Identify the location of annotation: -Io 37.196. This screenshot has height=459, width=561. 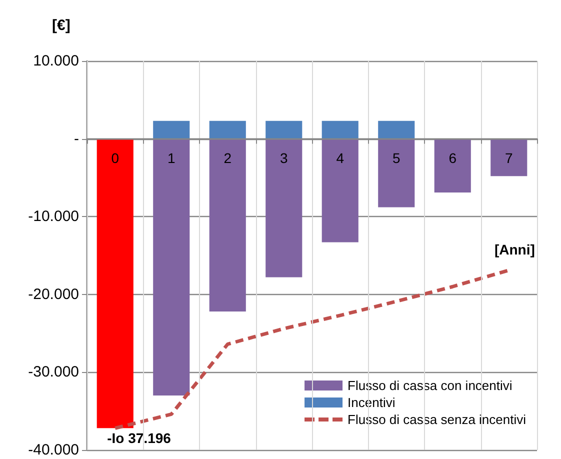
(139, 438).